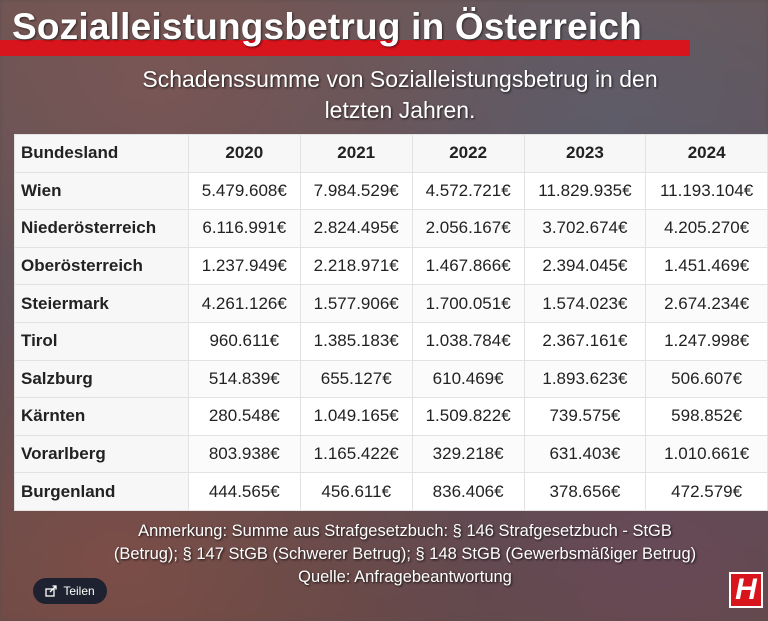  What do you see at coordinates (244, 341) in the screenshot?
I see `value-cell: 960.611€` at bounding box center [244, 341].